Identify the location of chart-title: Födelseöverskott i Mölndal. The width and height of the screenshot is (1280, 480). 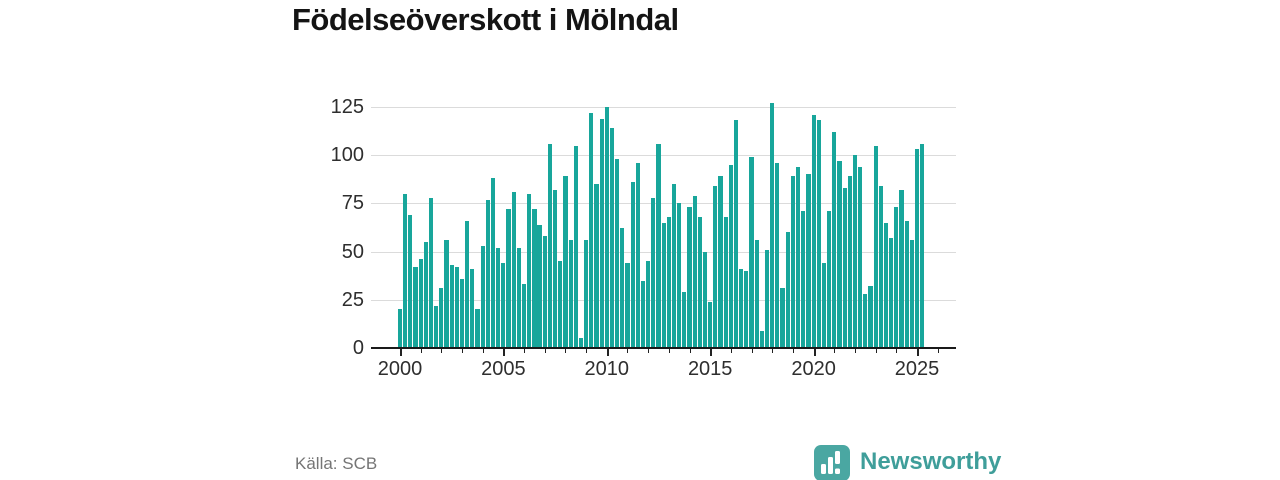
(485, 19).